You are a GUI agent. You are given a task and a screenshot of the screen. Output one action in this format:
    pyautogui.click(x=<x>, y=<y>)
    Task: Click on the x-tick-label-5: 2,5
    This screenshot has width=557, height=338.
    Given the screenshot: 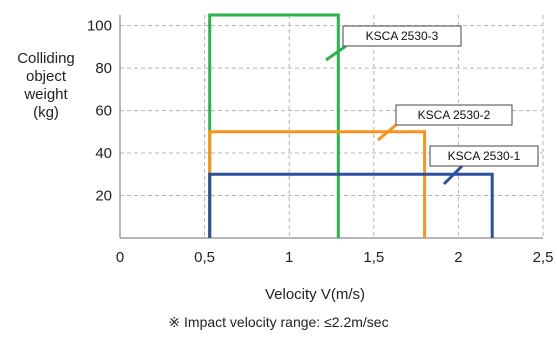 What is the action you would take?
    pyautogui.click(x=543, y=257)
    